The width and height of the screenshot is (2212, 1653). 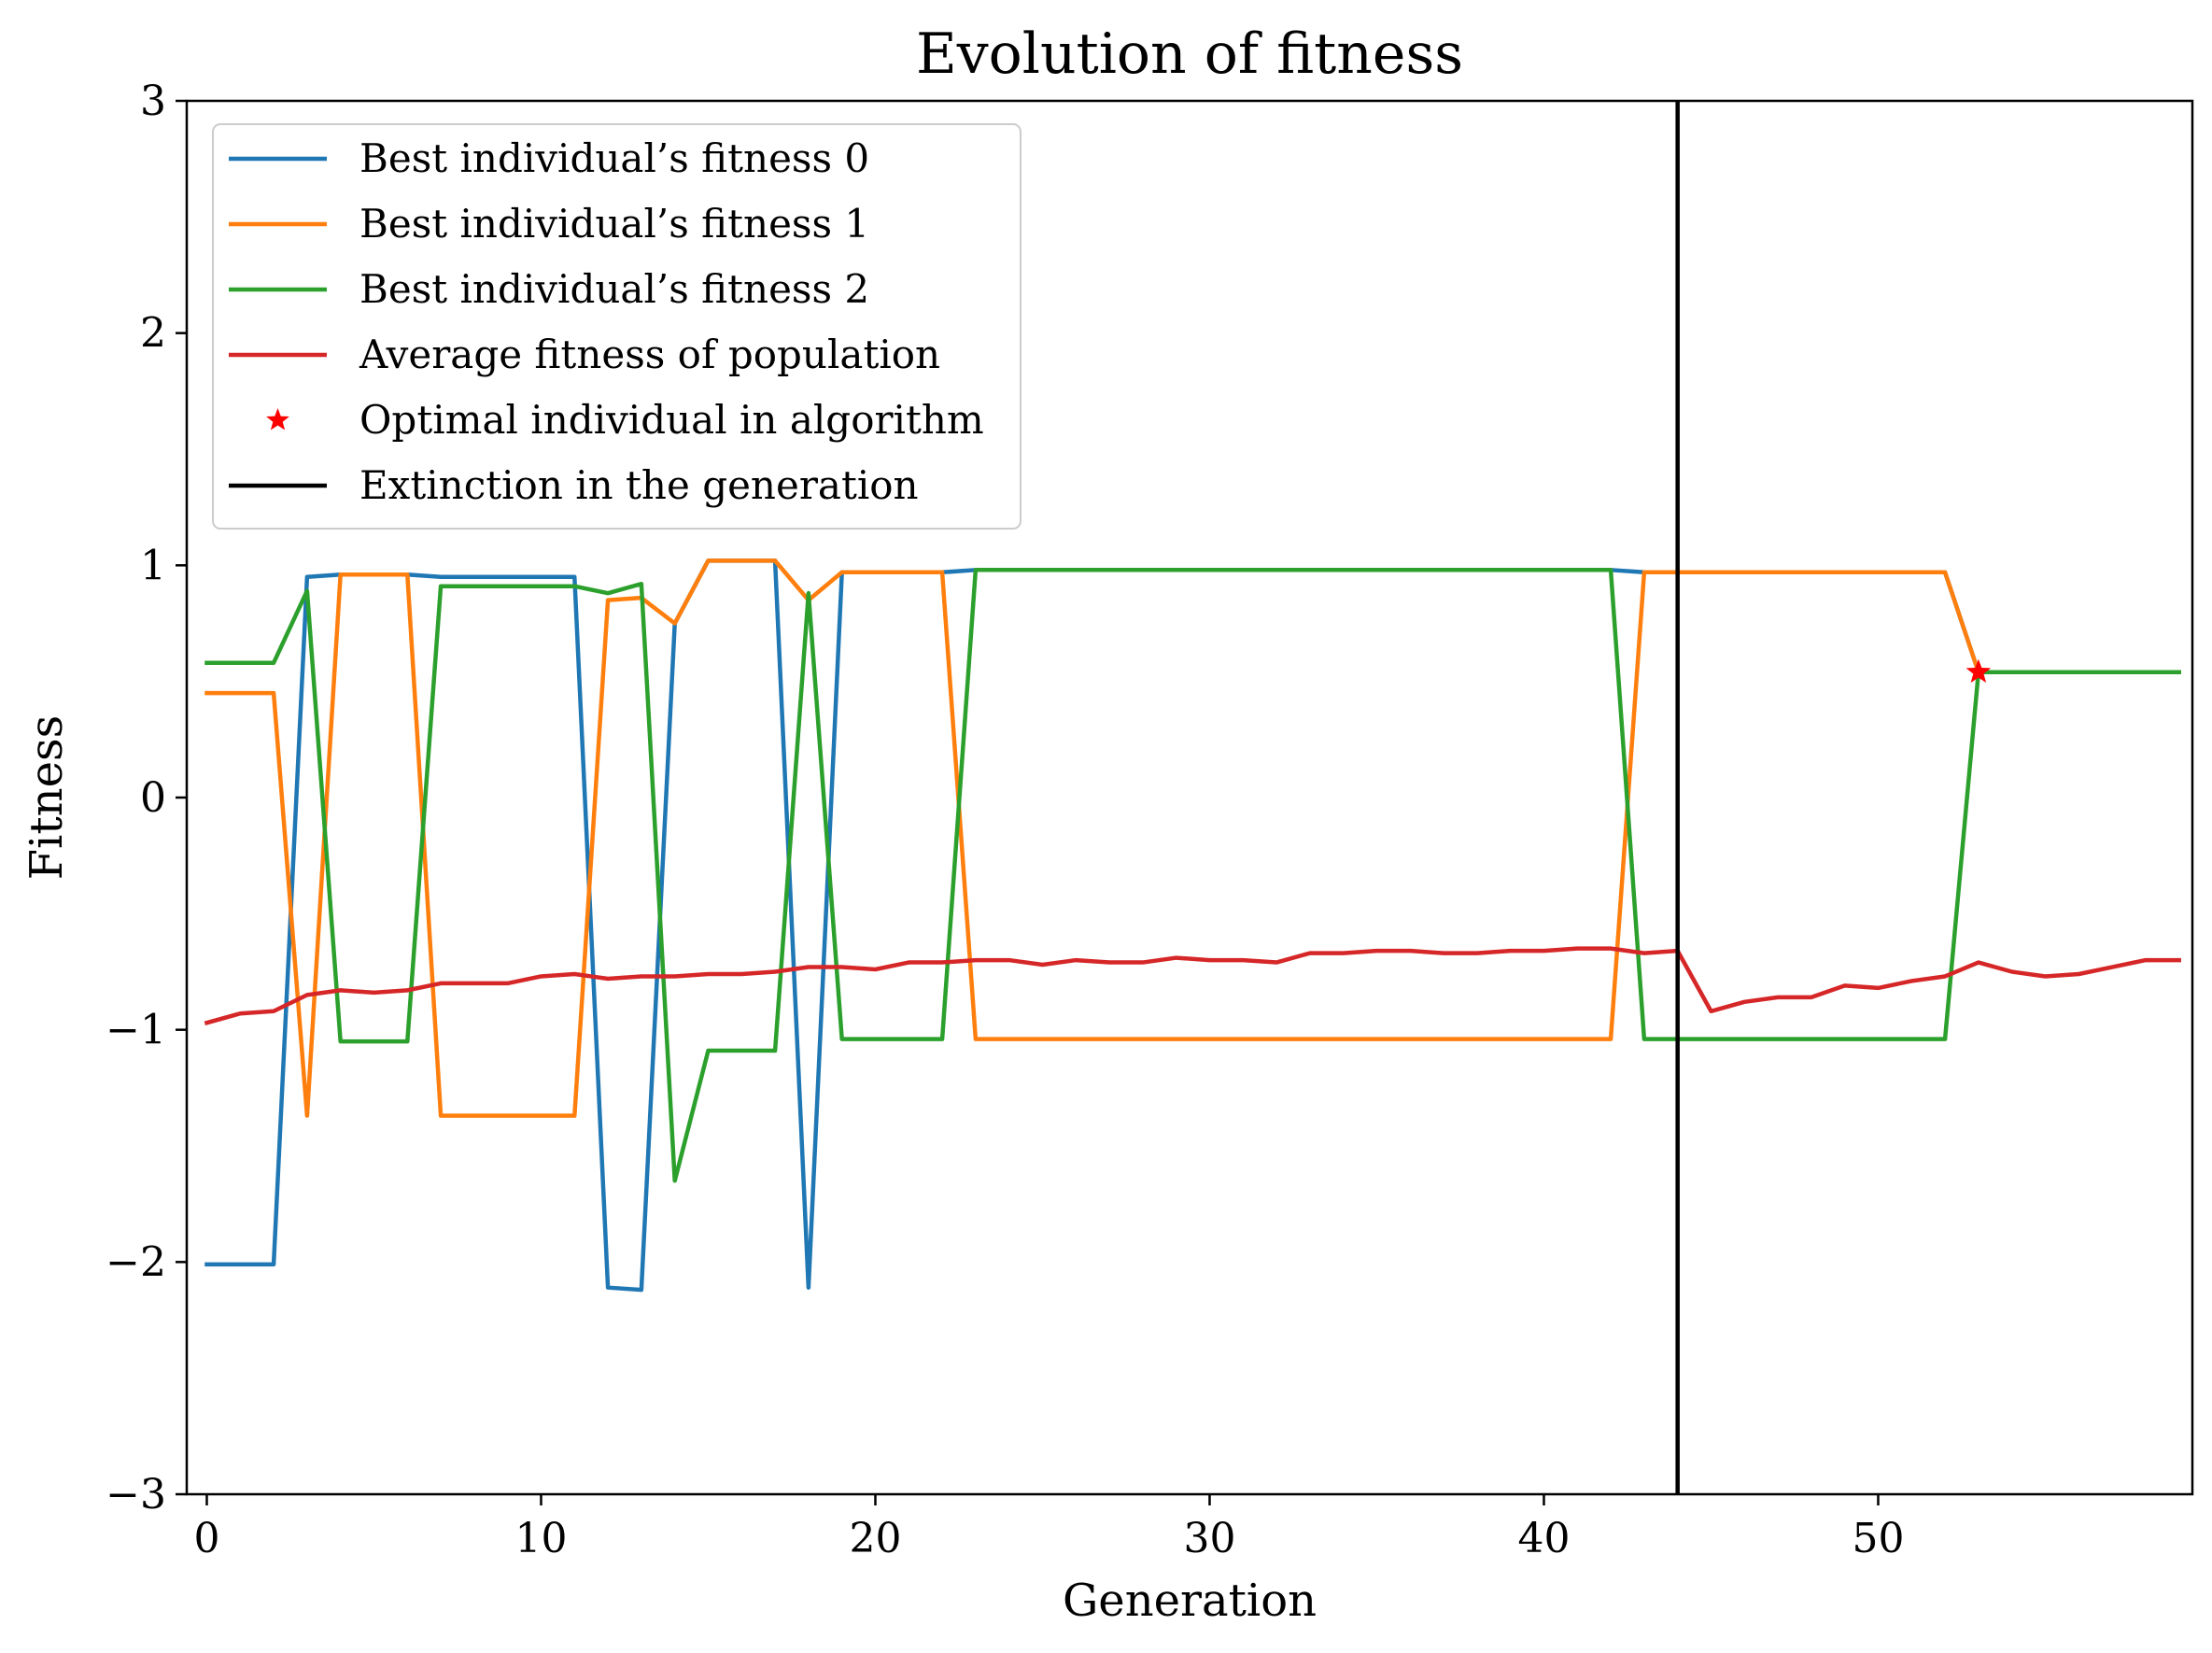 I want to click on marker-layer, so click(x=1833, y=798).